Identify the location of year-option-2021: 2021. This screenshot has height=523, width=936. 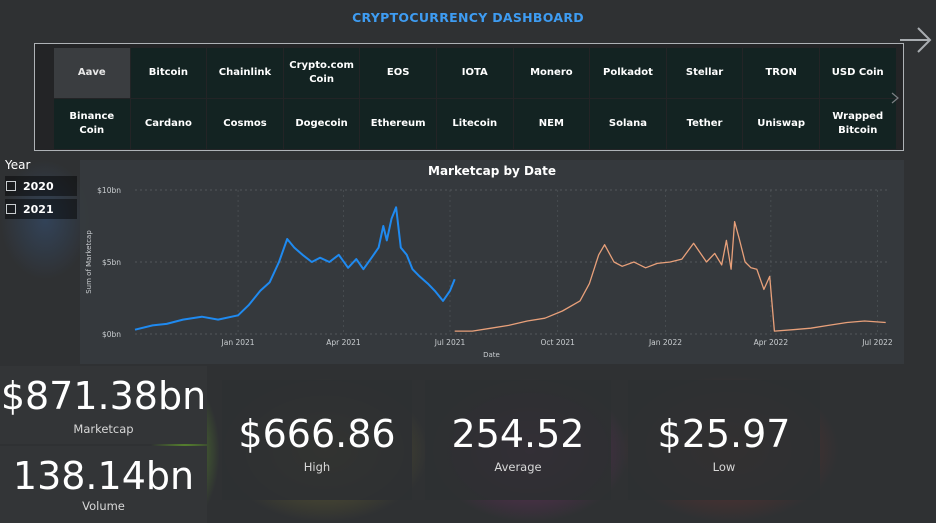
(41, 209).